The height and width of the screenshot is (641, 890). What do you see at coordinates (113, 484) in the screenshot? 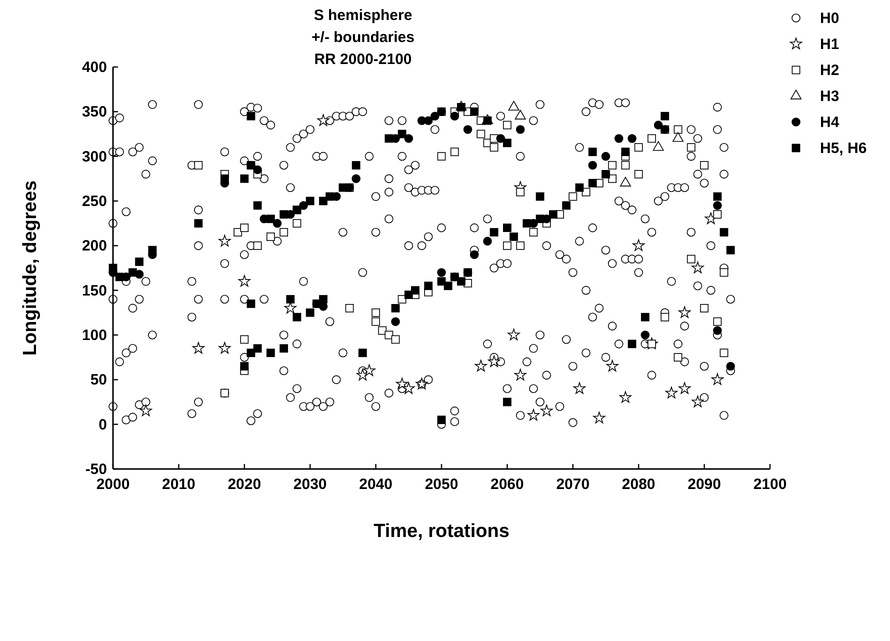
I see `x-tick-label: 2000` at bounding box center [113, 484].